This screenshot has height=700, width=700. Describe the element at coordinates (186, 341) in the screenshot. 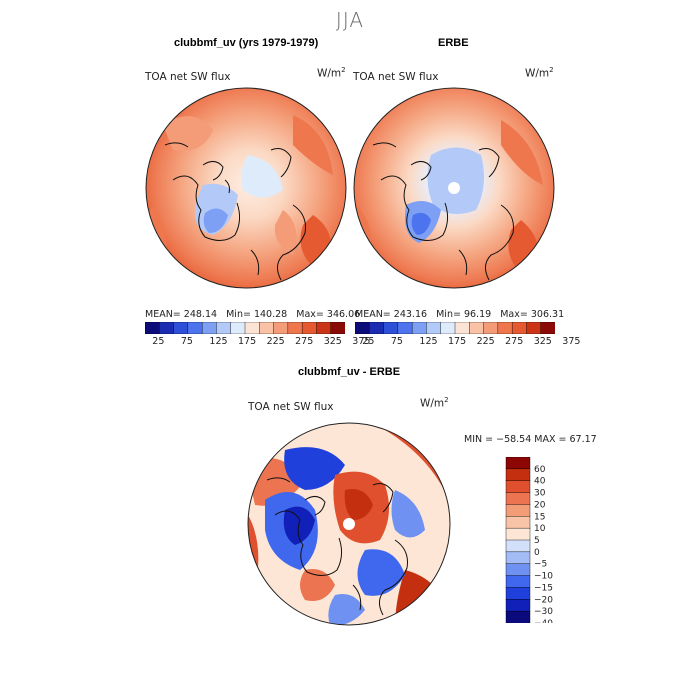

I see `colorbar-tick-label: 75` at that location.